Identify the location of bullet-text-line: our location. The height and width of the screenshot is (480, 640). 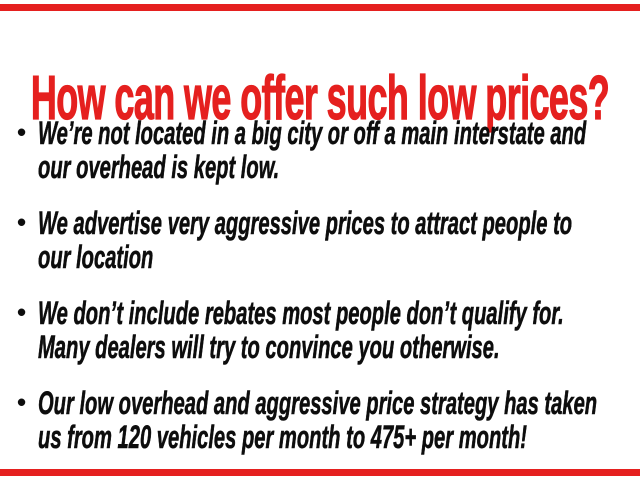
(96, 257).